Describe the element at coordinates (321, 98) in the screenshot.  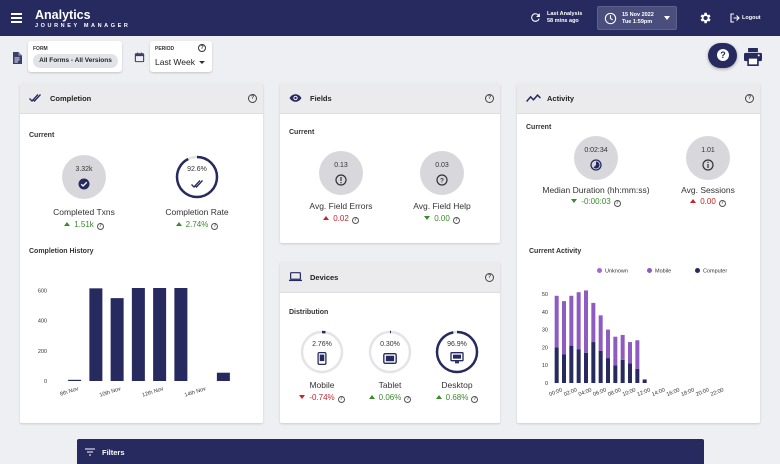
I see `card-title: Fields` at that location.